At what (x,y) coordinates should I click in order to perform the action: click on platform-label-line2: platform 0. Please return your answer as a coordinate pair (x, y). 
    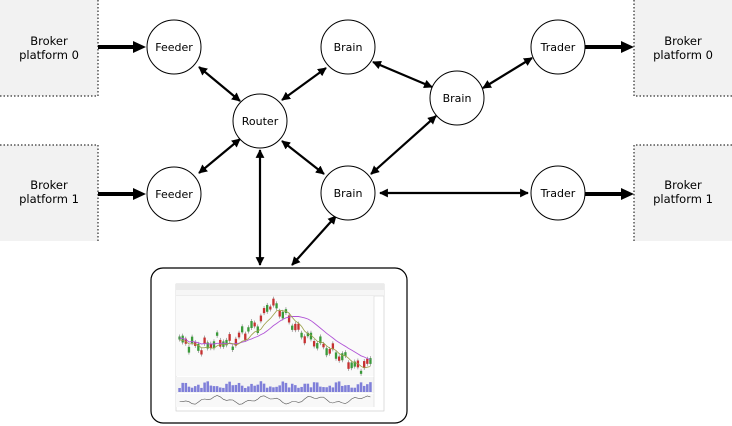
    Looking at the image, I should click on (49, 55).